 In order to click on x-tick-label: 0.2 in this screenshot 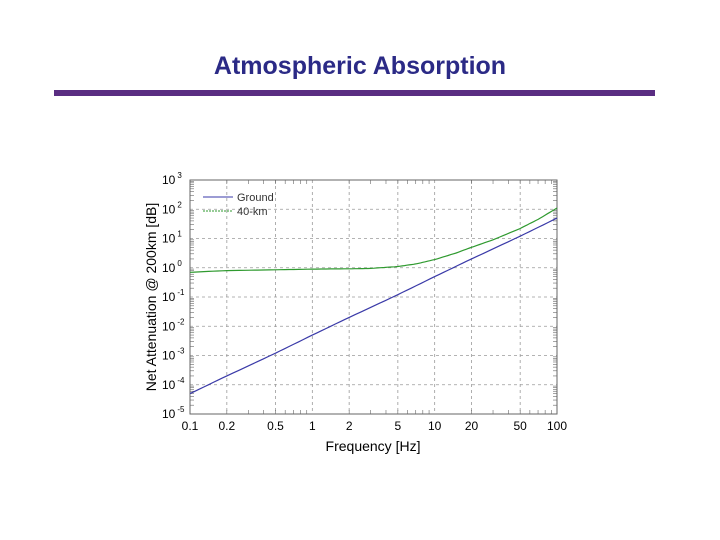, I will do `click(226, 426)`.